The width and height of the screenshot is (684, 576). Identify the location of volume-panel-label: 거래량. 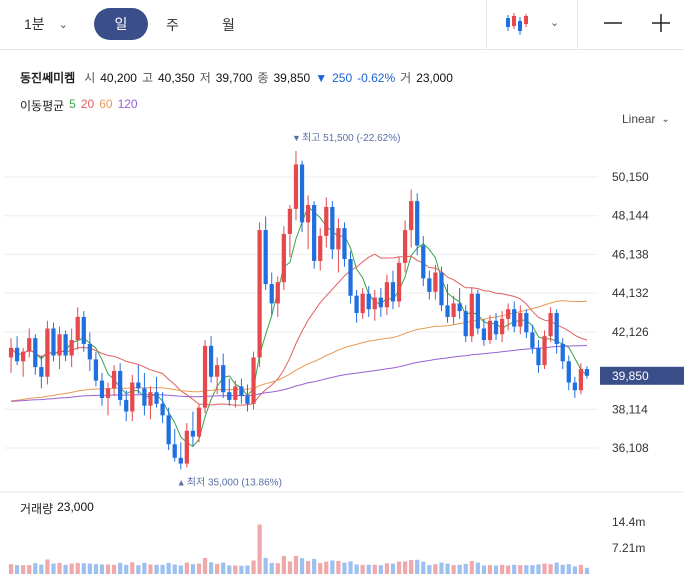
(37, 509).